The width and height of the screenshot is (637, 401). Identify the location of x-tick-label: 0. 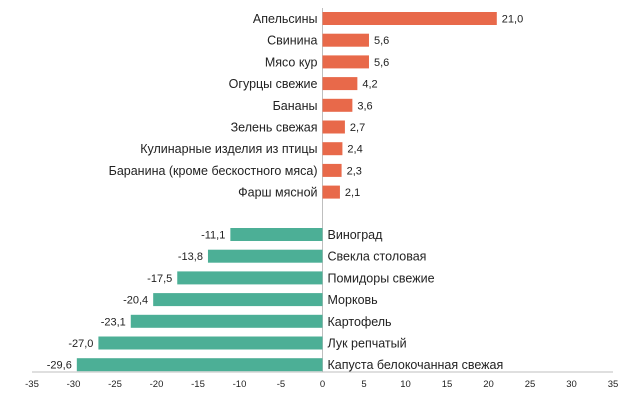
(322, 384).